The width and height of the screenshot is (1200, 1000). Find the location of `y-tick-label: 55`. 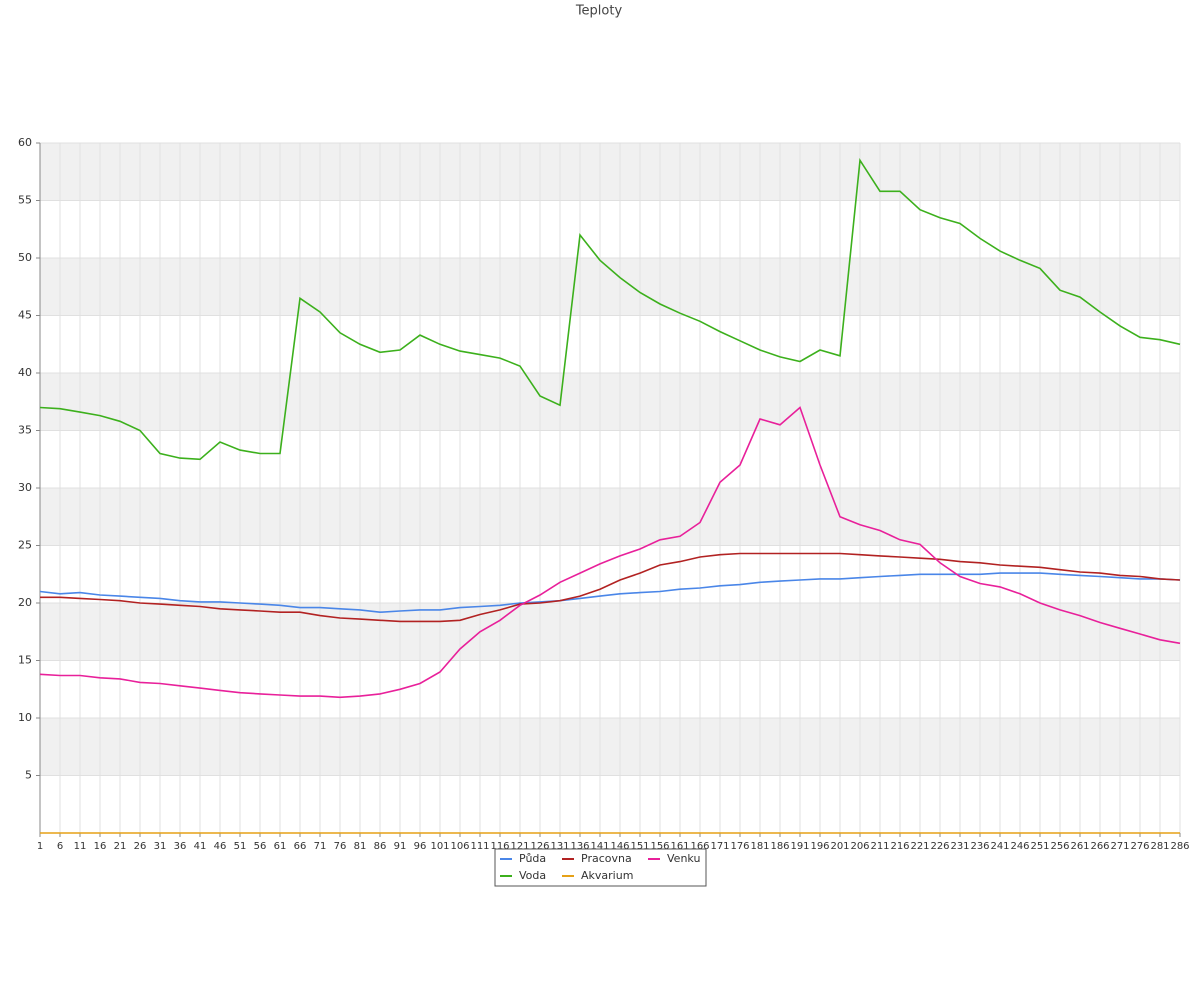

y-tick-label: 55 is located at coordinates (25, 200).